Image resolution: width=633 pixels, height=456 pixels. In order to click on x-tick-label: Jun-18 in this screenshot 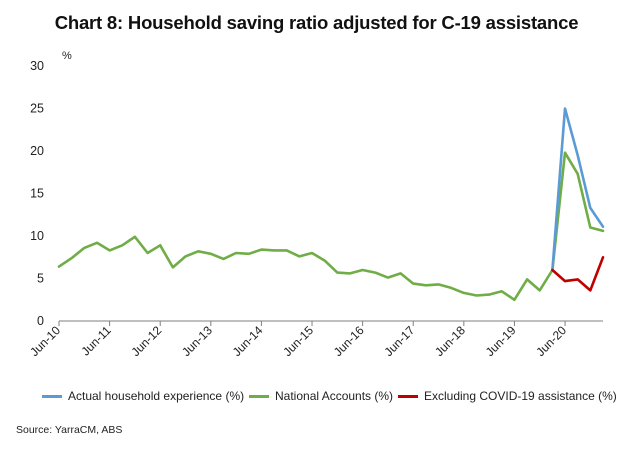, I will do `click(450, 341)`.